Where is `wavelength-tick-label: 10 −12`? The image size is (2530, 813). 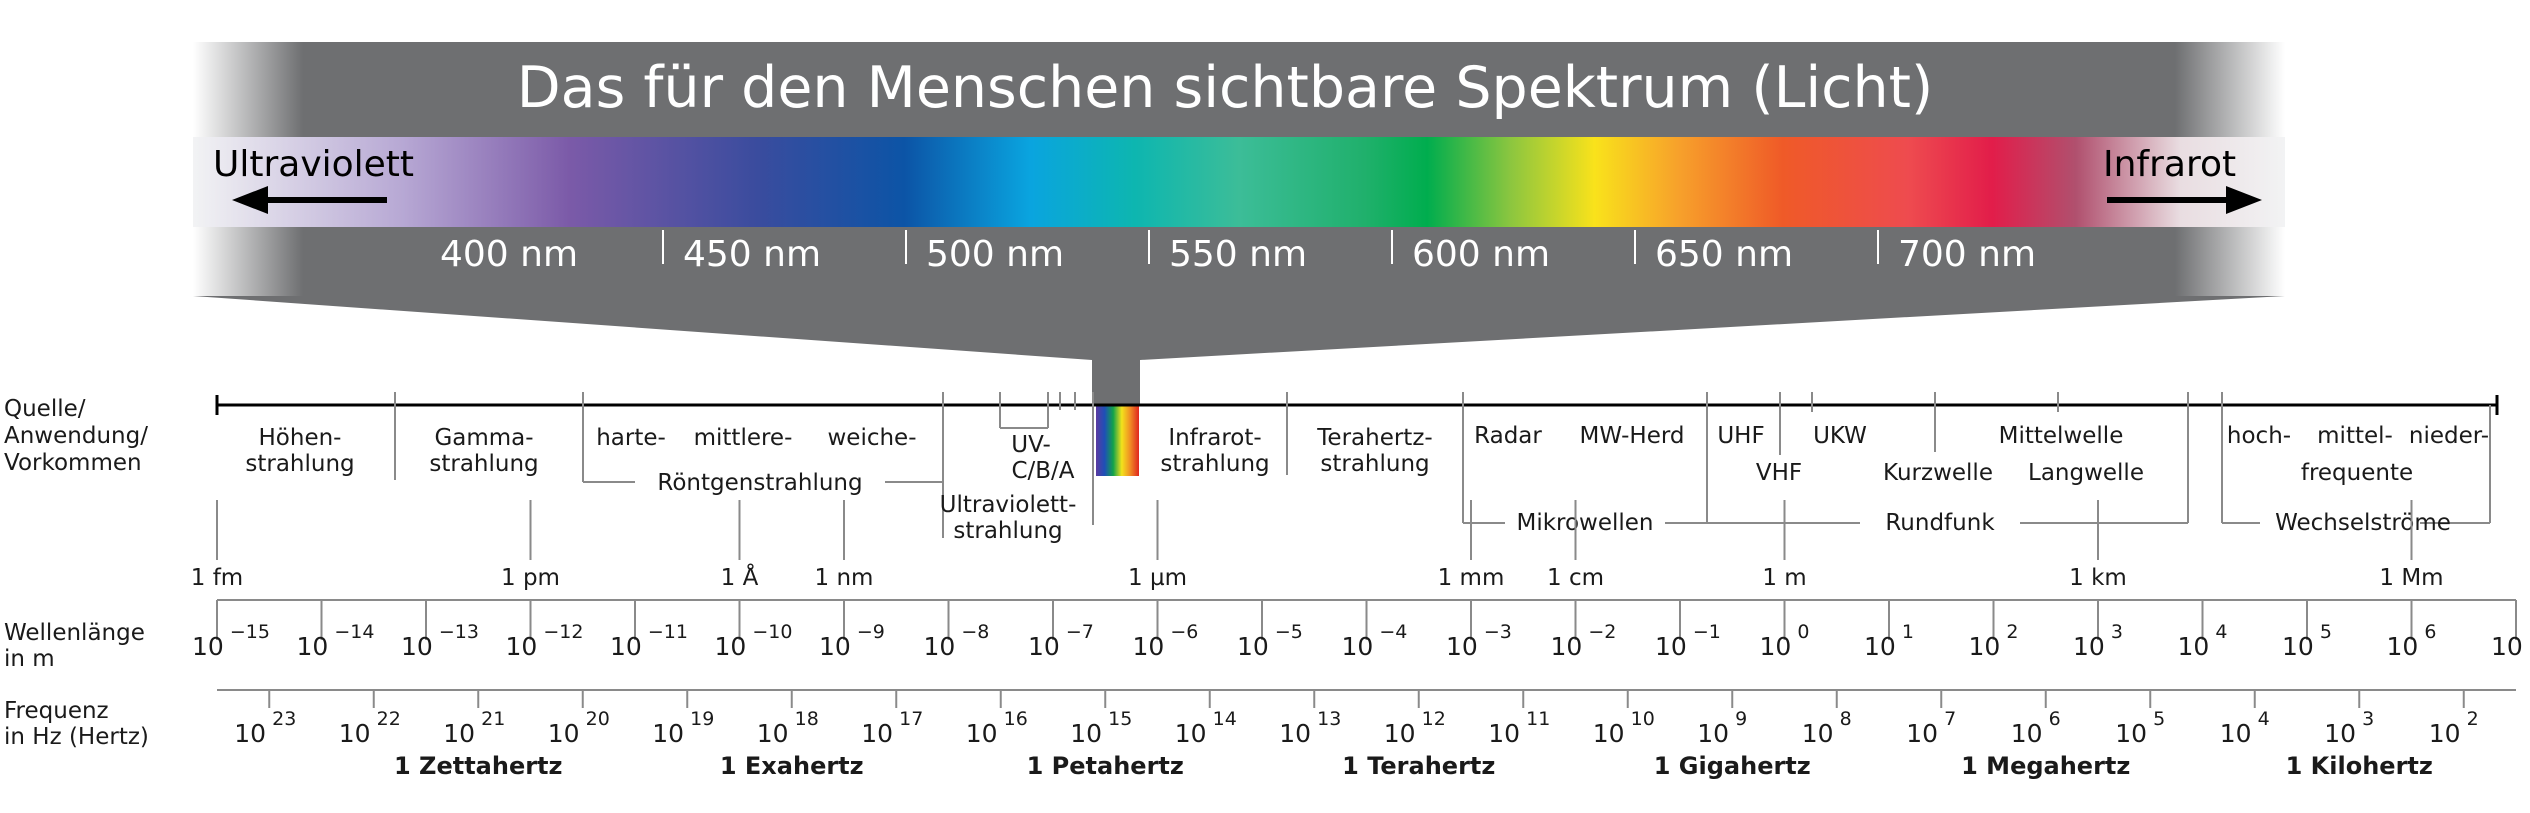
wavelength-tick-label: 10 −12 is located at coordinates (545, 641).